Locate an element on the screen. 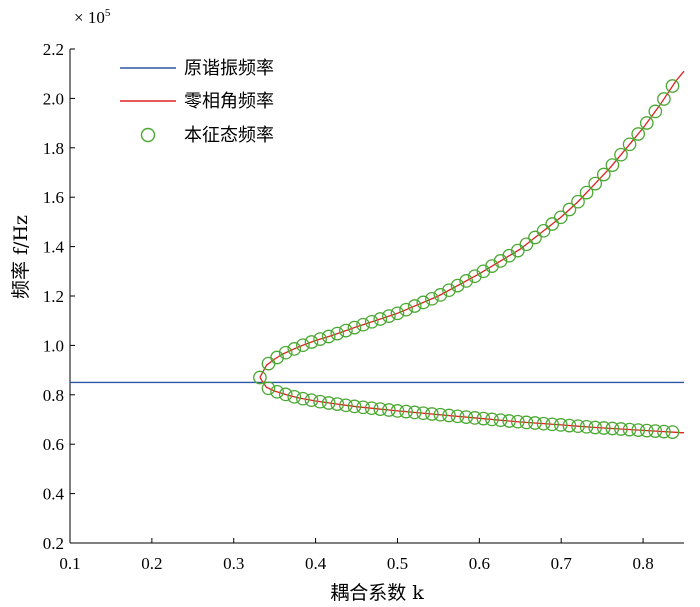 Image resolution: width=700 pixels, height=607 pixels. x-tick-label: 0.5 is located at coordinates (397, 563).